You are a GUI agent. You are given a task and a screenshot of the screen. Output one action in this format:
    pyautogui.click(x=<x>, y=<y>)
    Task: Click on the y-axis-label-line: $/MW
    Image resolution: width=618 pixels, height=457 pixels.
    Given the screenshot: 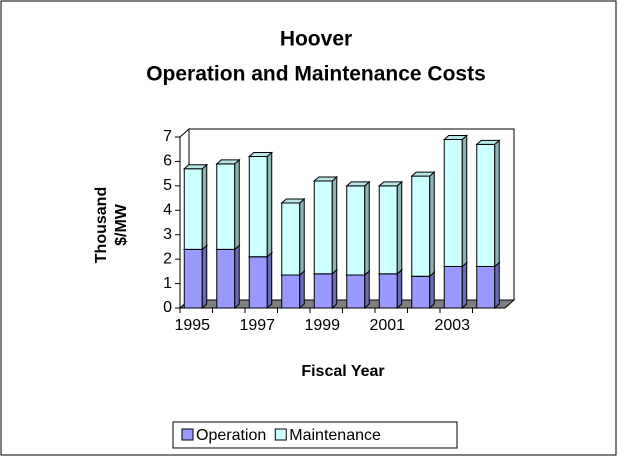 What is the action you would take?
    pyautogui.click(x=121, y=224)
    